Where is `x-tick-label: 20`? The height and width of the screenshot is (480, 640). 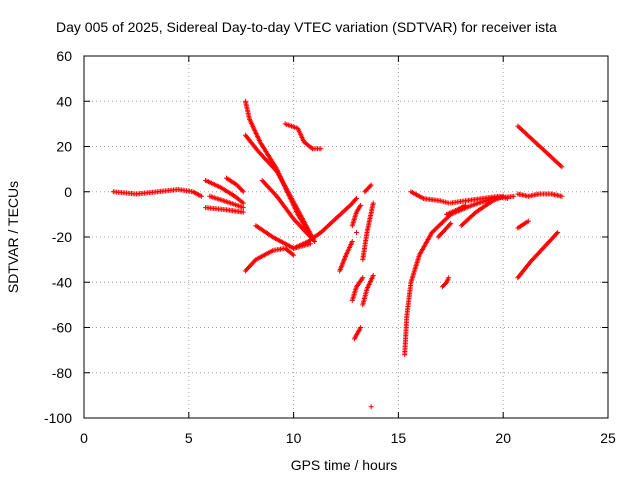
x-tick-label: 20 is located at coordinates (503, 438).